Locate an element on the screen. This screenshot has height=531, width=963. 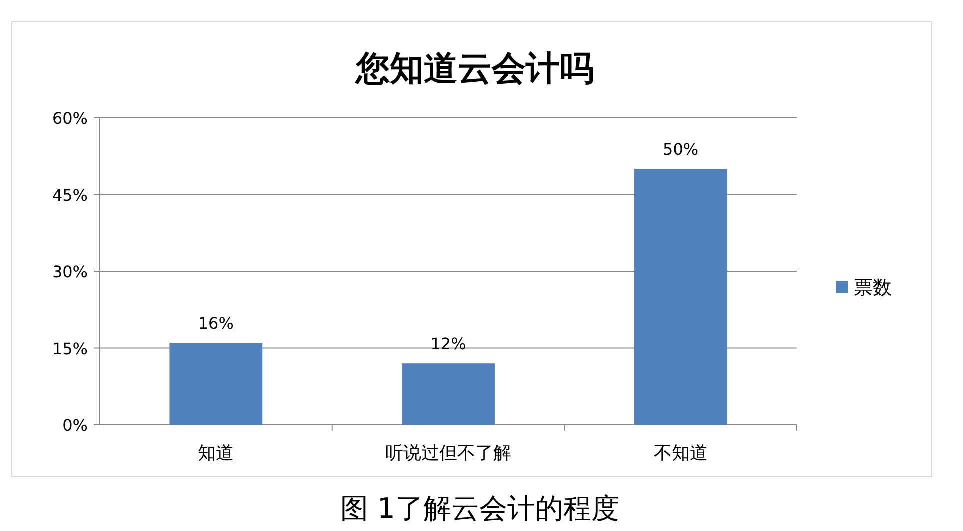
legend-label: 票数 is located at coordinates (873, 288).